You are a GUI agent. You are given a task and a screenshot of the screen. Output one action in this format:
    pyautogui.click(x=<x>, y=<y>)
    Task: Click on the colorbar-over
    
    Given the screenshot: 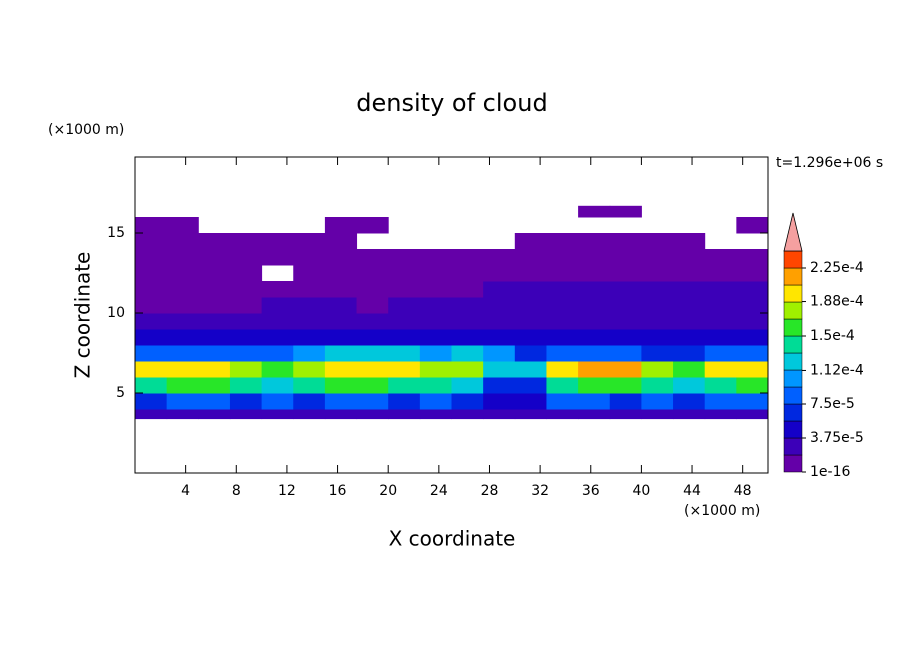 What is the action you would take?
    pyautogui.click(x=793, y=232)
    